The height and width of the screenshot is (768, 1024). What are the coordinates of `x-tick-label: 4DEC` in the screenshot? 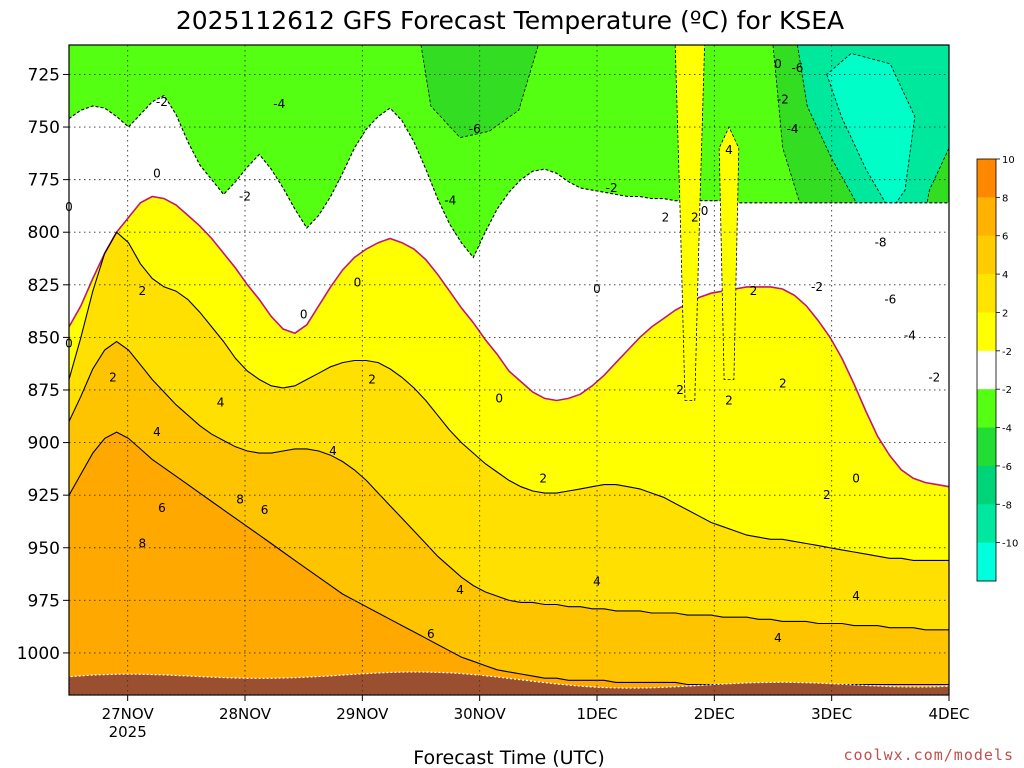 It's located at (948, 714).